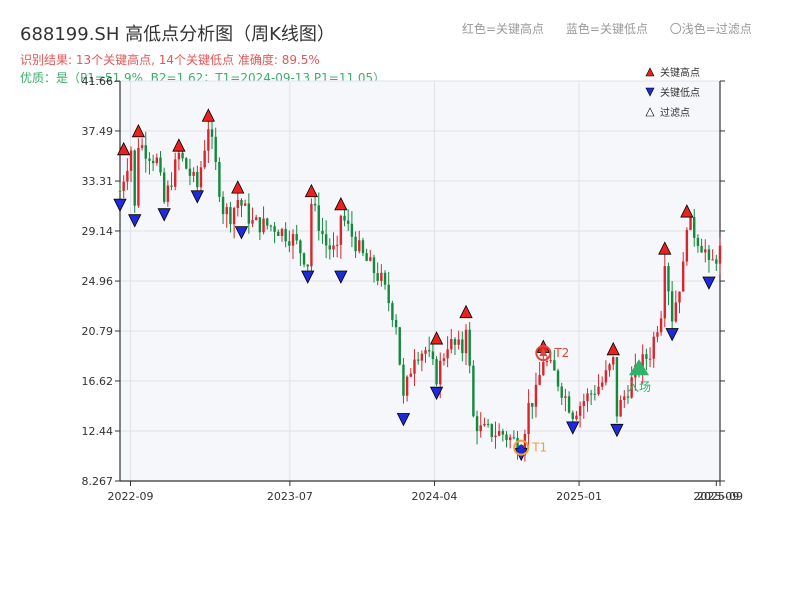 This screenshot has width=800, height=600. Describe the element at coordinates (579, 496) in the screenshot. I see `x-tick-label: 2025-01` at that location.